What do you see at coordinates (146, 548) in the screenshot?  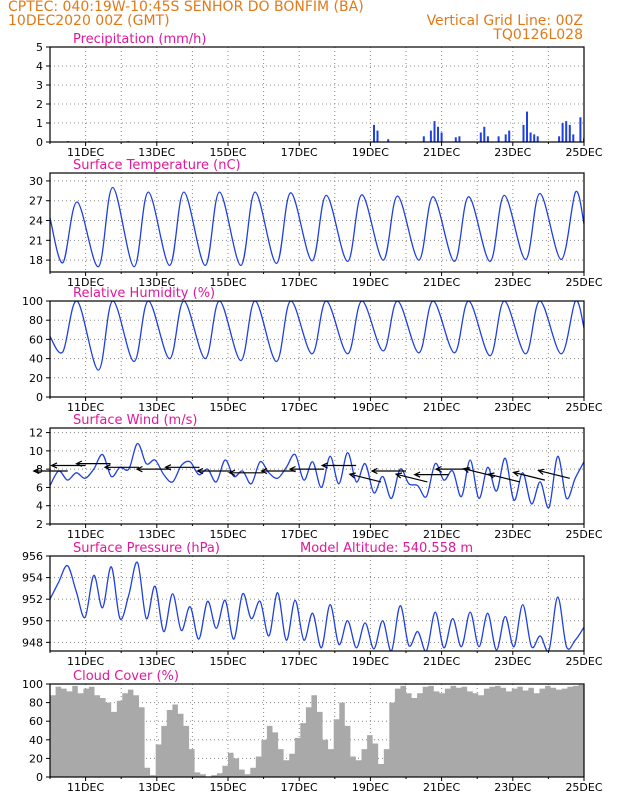 I see `panel-title: Surface Pressure (hPa)` at bounding box center [146, 548].